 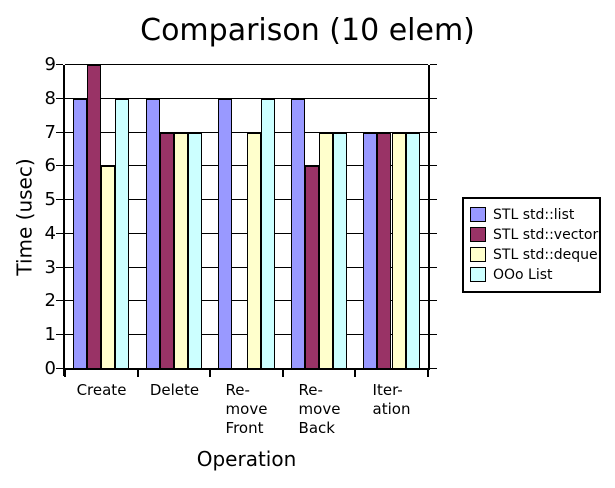 I want to click on y-tick-label: 2, so click(x=50, y=300).